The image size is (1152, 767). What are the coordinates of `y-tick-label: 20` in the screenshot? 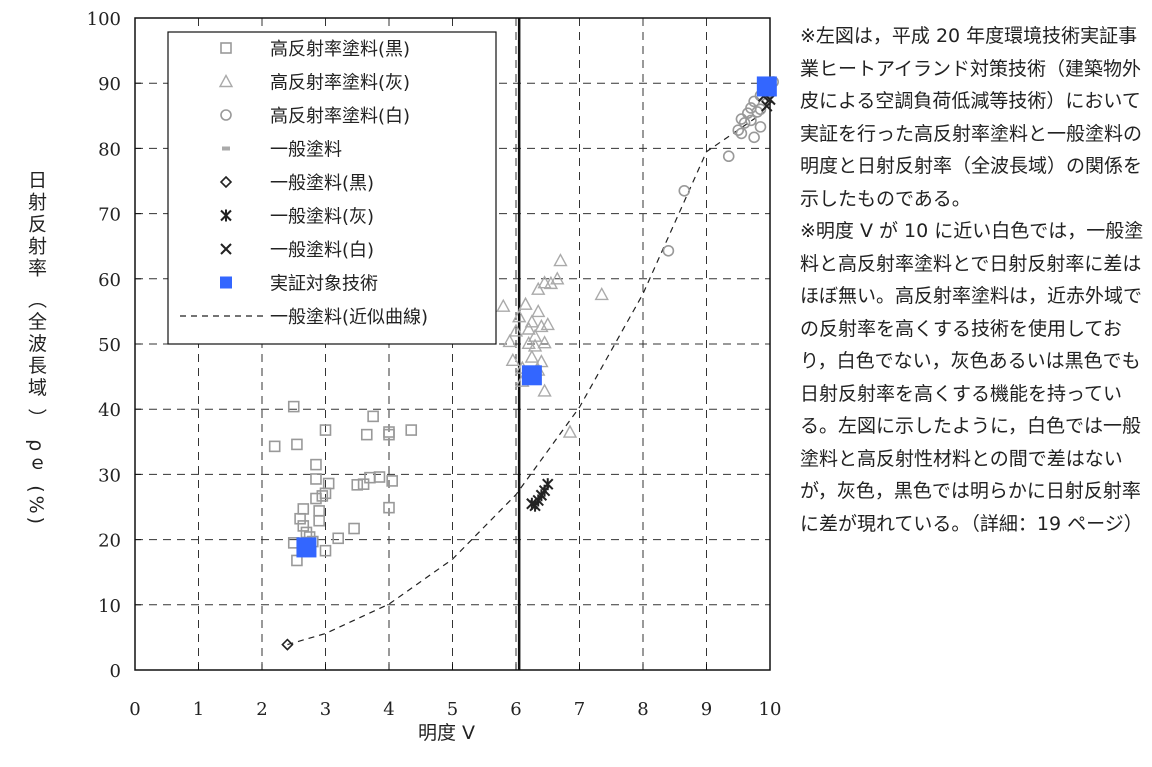 It's located at (109, 541).